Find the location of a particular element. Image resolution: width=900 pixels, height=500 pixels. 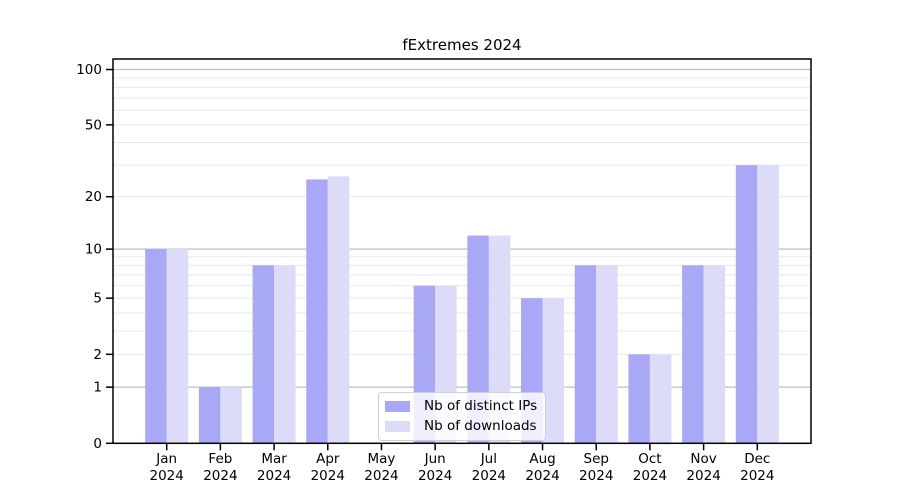

x-tick-label: Apr 2024 is located at coordinates (328, 467).